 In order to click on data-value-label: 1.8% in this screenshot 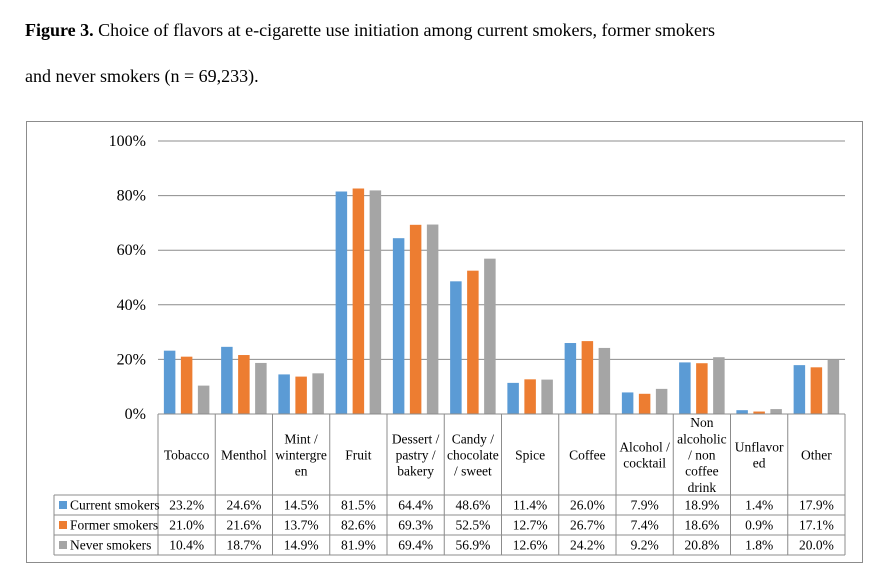, I will do `click(759, 545)`.